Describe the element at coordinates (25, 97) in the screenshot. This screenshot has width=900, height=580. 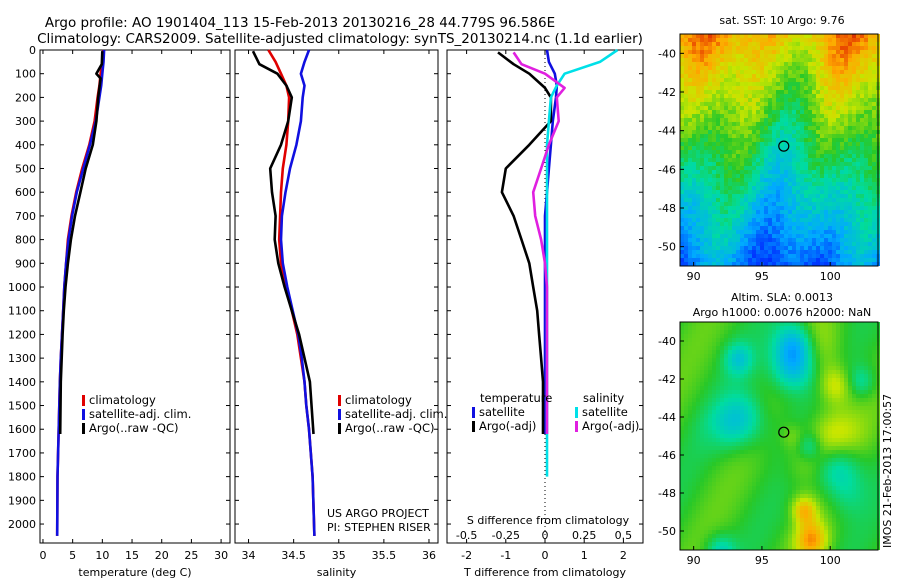
I see `y-tick-label: 200` at that location.